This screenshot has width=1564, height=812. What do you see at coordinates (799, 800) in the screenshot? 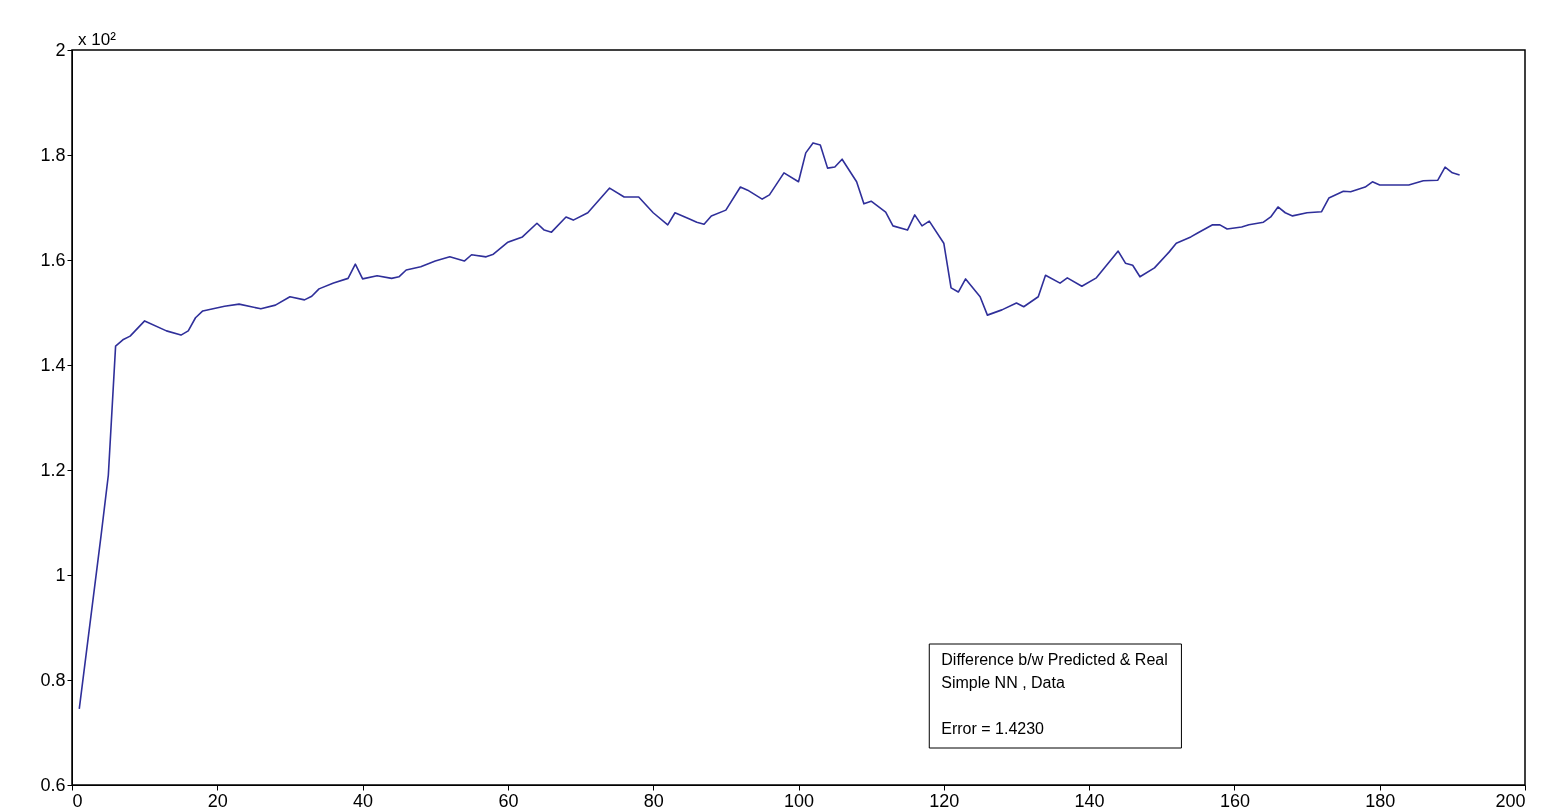
I see `x-tick-label: 100` at bounding box center [799, 800].